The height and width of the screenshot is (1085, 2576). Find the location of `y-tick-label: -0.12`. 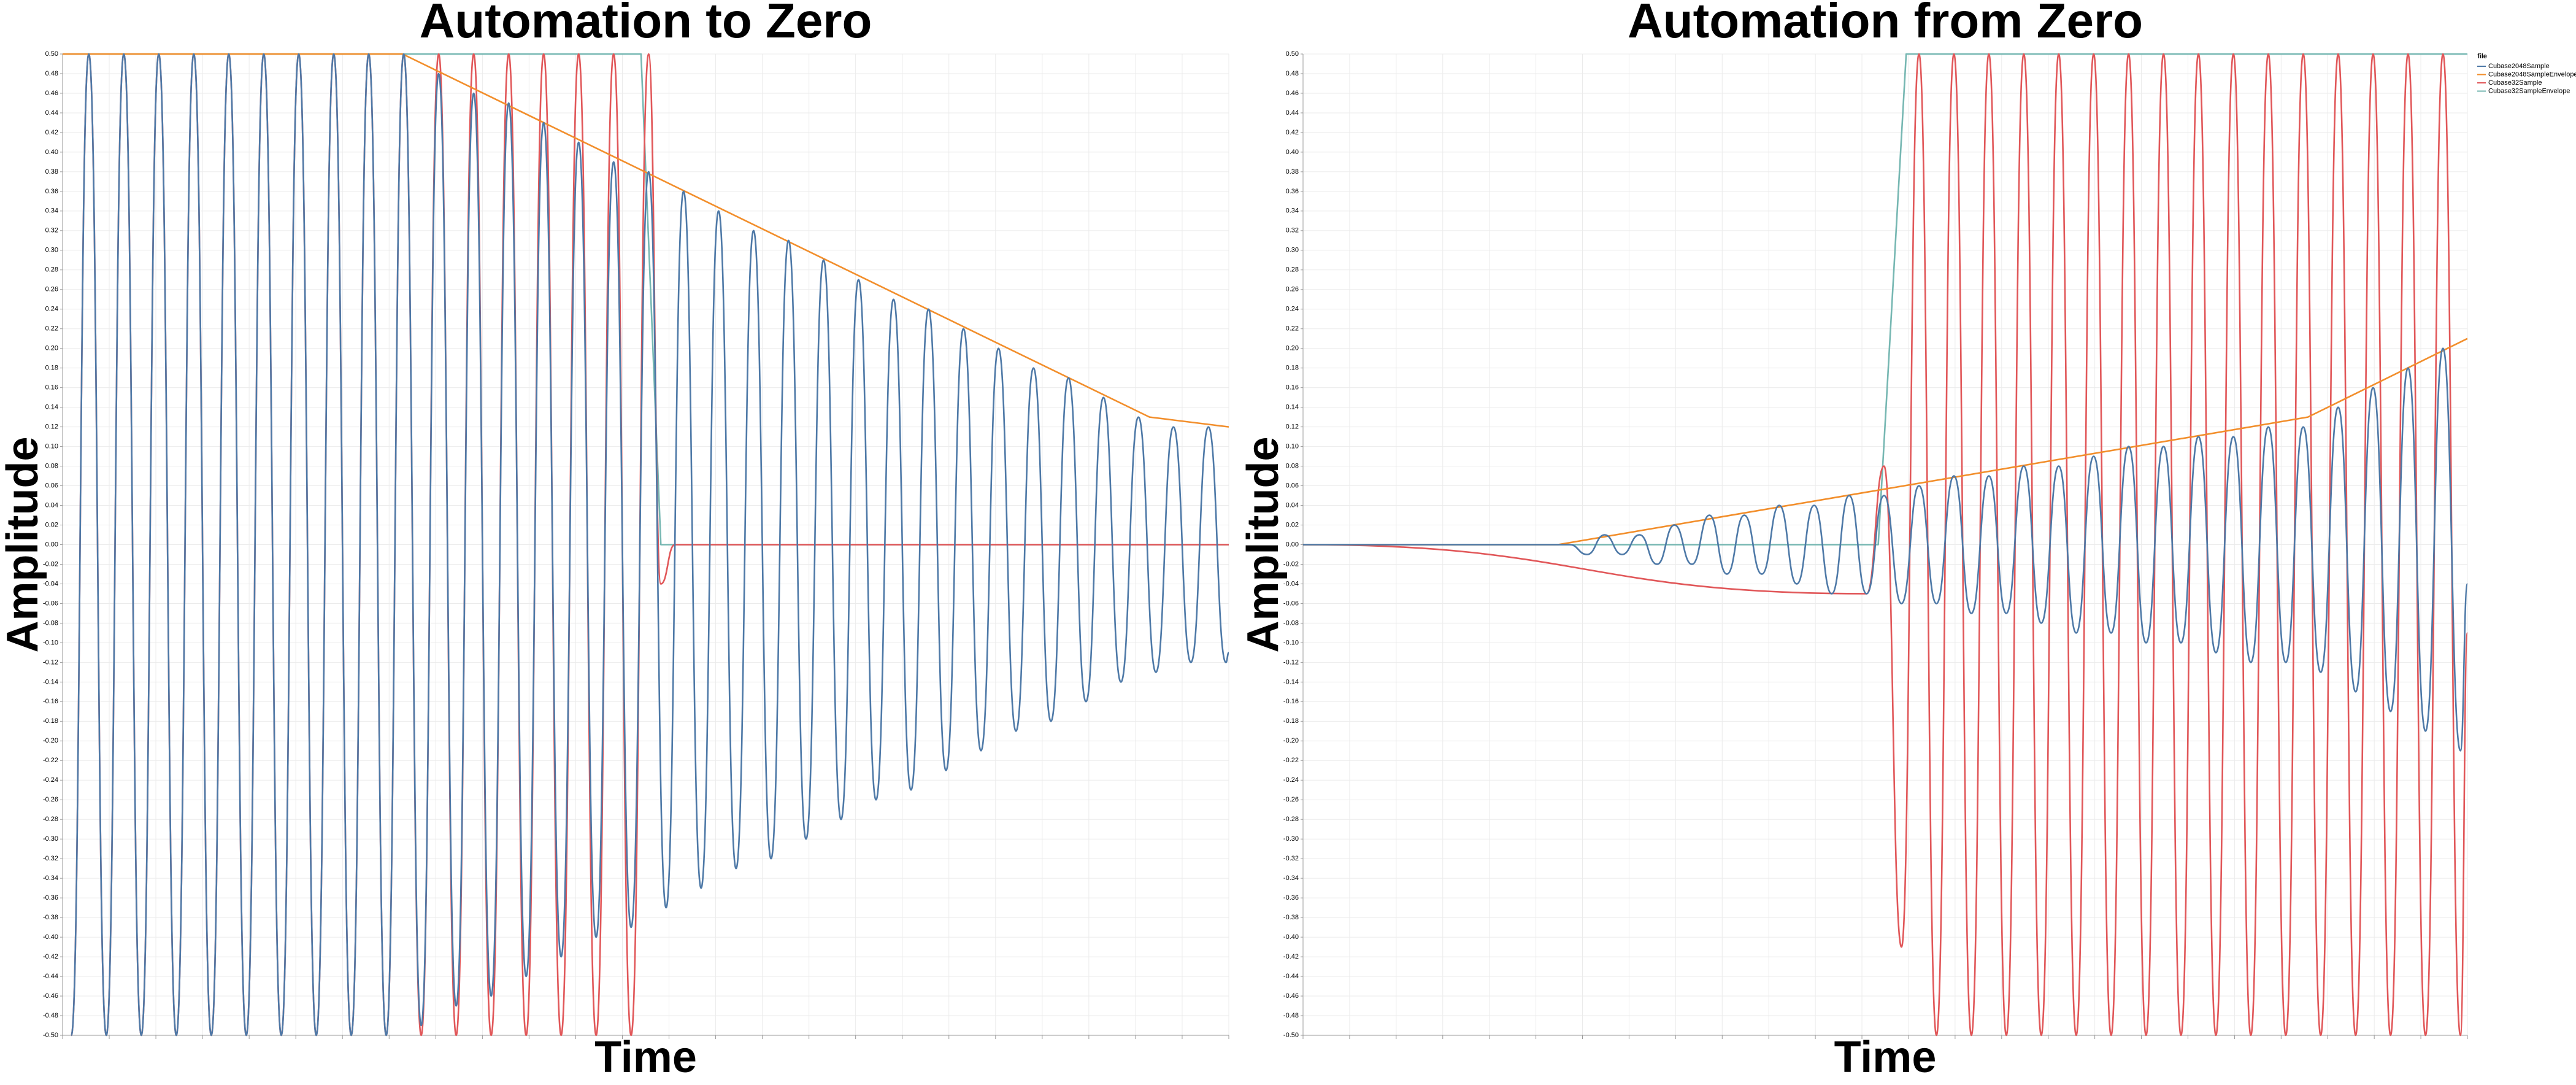

y-tick-label: -0.12 is located at coordinates (1291, 662).